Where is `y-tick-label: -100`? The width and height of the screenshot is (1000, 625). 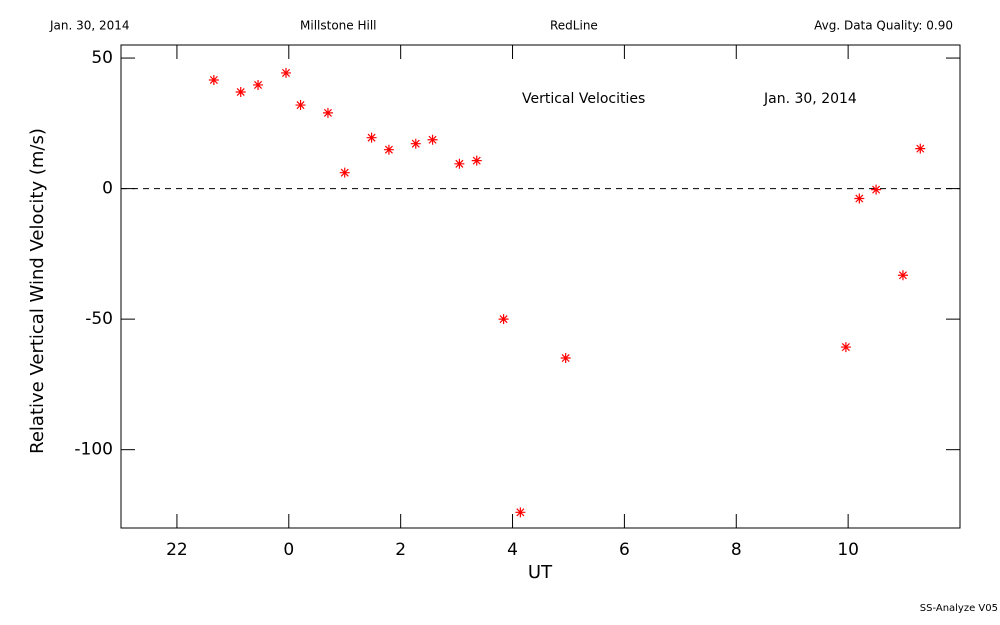 y-tick-label: -100 is located at coordinates (93, 450).